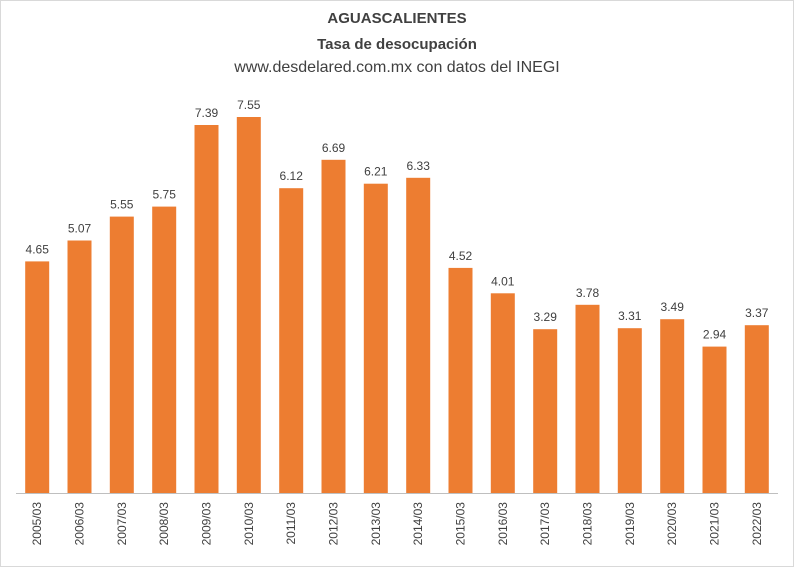  What do you see at coordinates (588, 524) in the screenshot?
I see `x-tick-label-2018/03: 2018/03` at bounding box center [588, 524].